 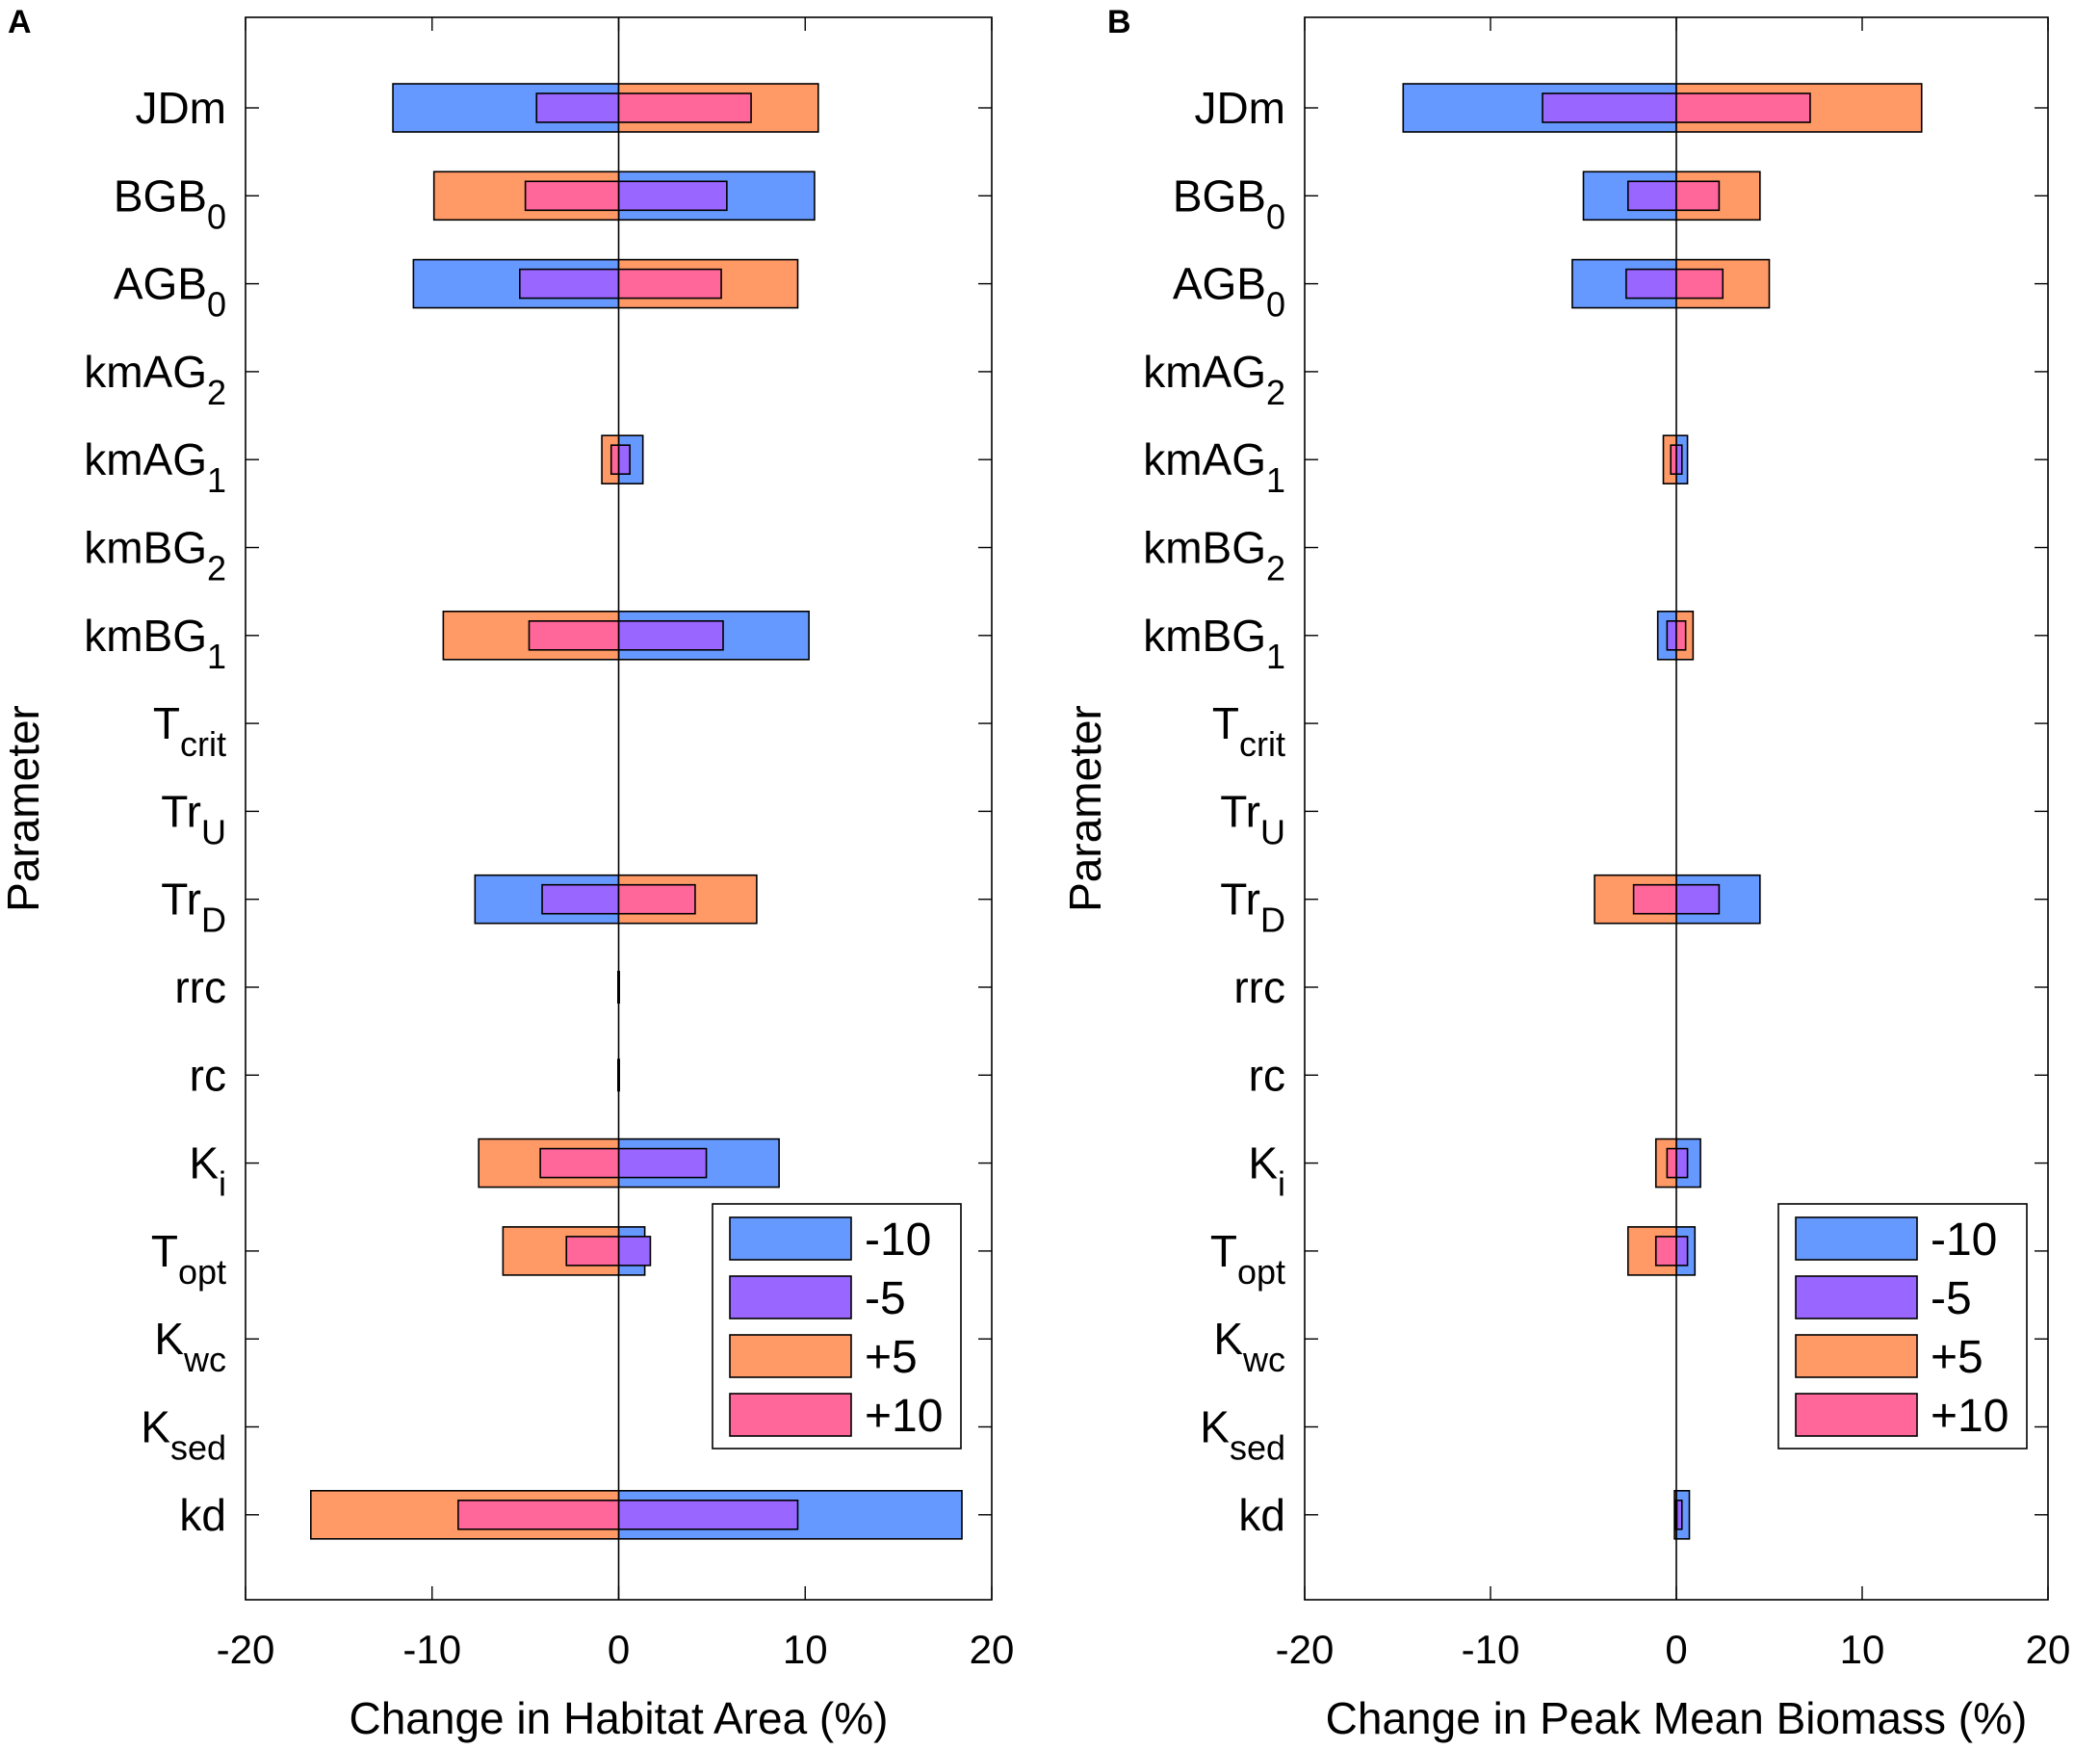 I want to click on panel-letter: B, so click(x=1119, y=22).